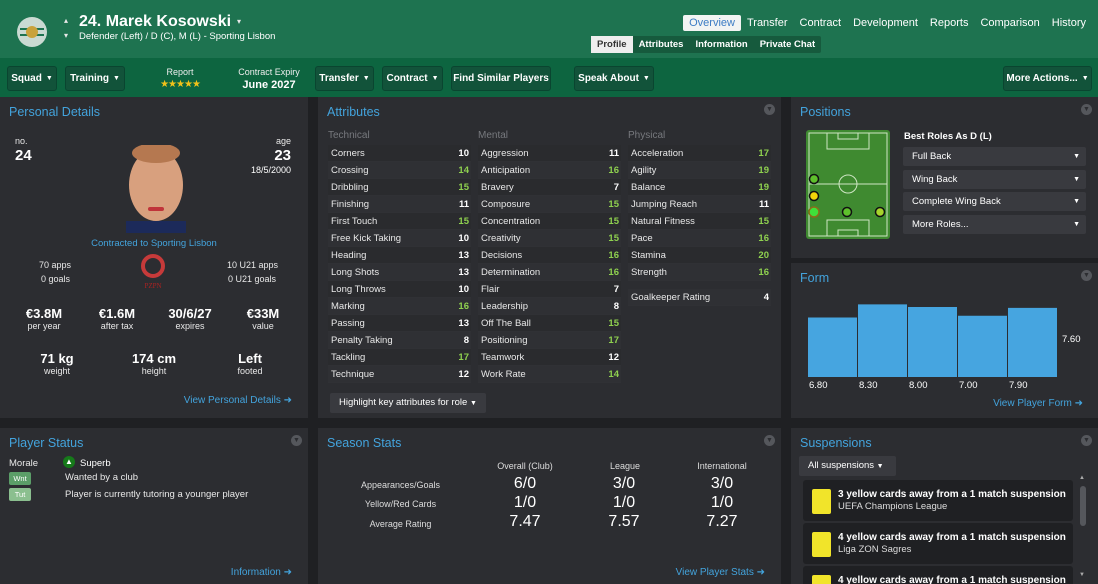 Image resolution: width=1098 pixels, height=584 pixels. What do you see at coordinates (699, 255) in the screenshot?
I see `attribute-row: Stamina 20` at bounding box center [699, 255].